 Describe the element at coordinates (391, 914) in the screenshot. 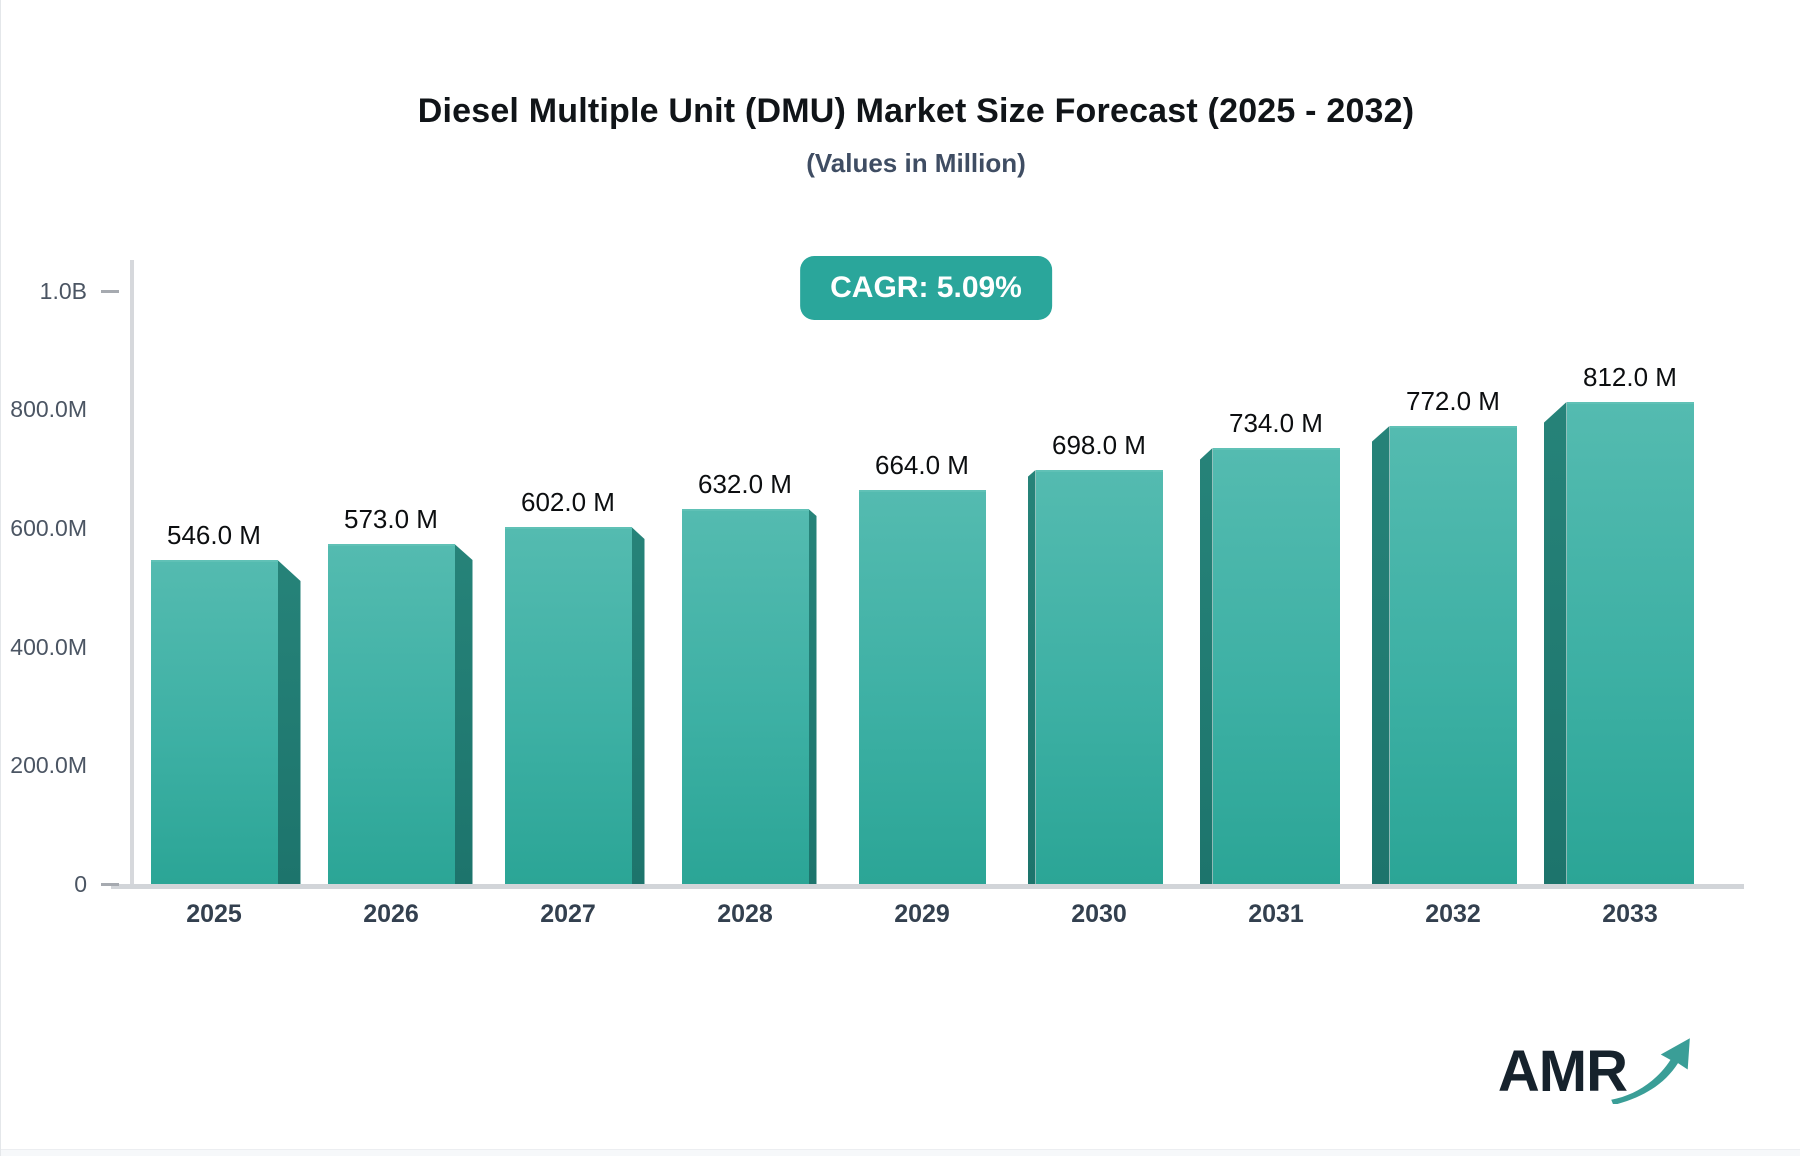

I see `x-tick-label-2026: 2026` at that location.